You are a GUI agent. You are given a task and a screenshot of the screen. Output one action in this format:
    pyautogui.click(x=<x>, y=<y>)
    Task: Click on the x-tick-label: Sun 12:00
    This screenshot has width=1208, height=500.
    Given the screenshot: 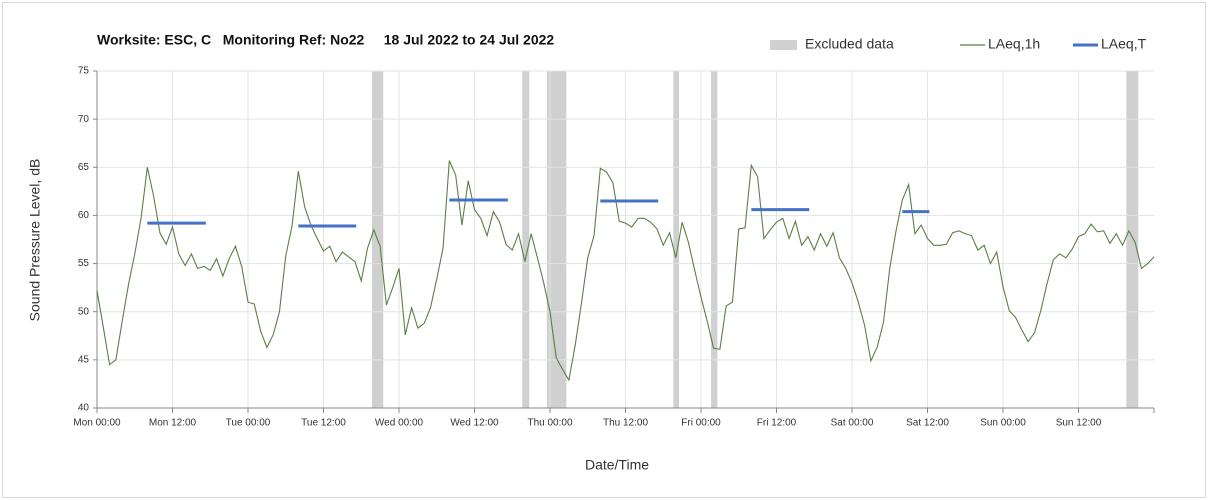 What is the action you would take?
    pyautogui.click(x=1079, y=423)
    